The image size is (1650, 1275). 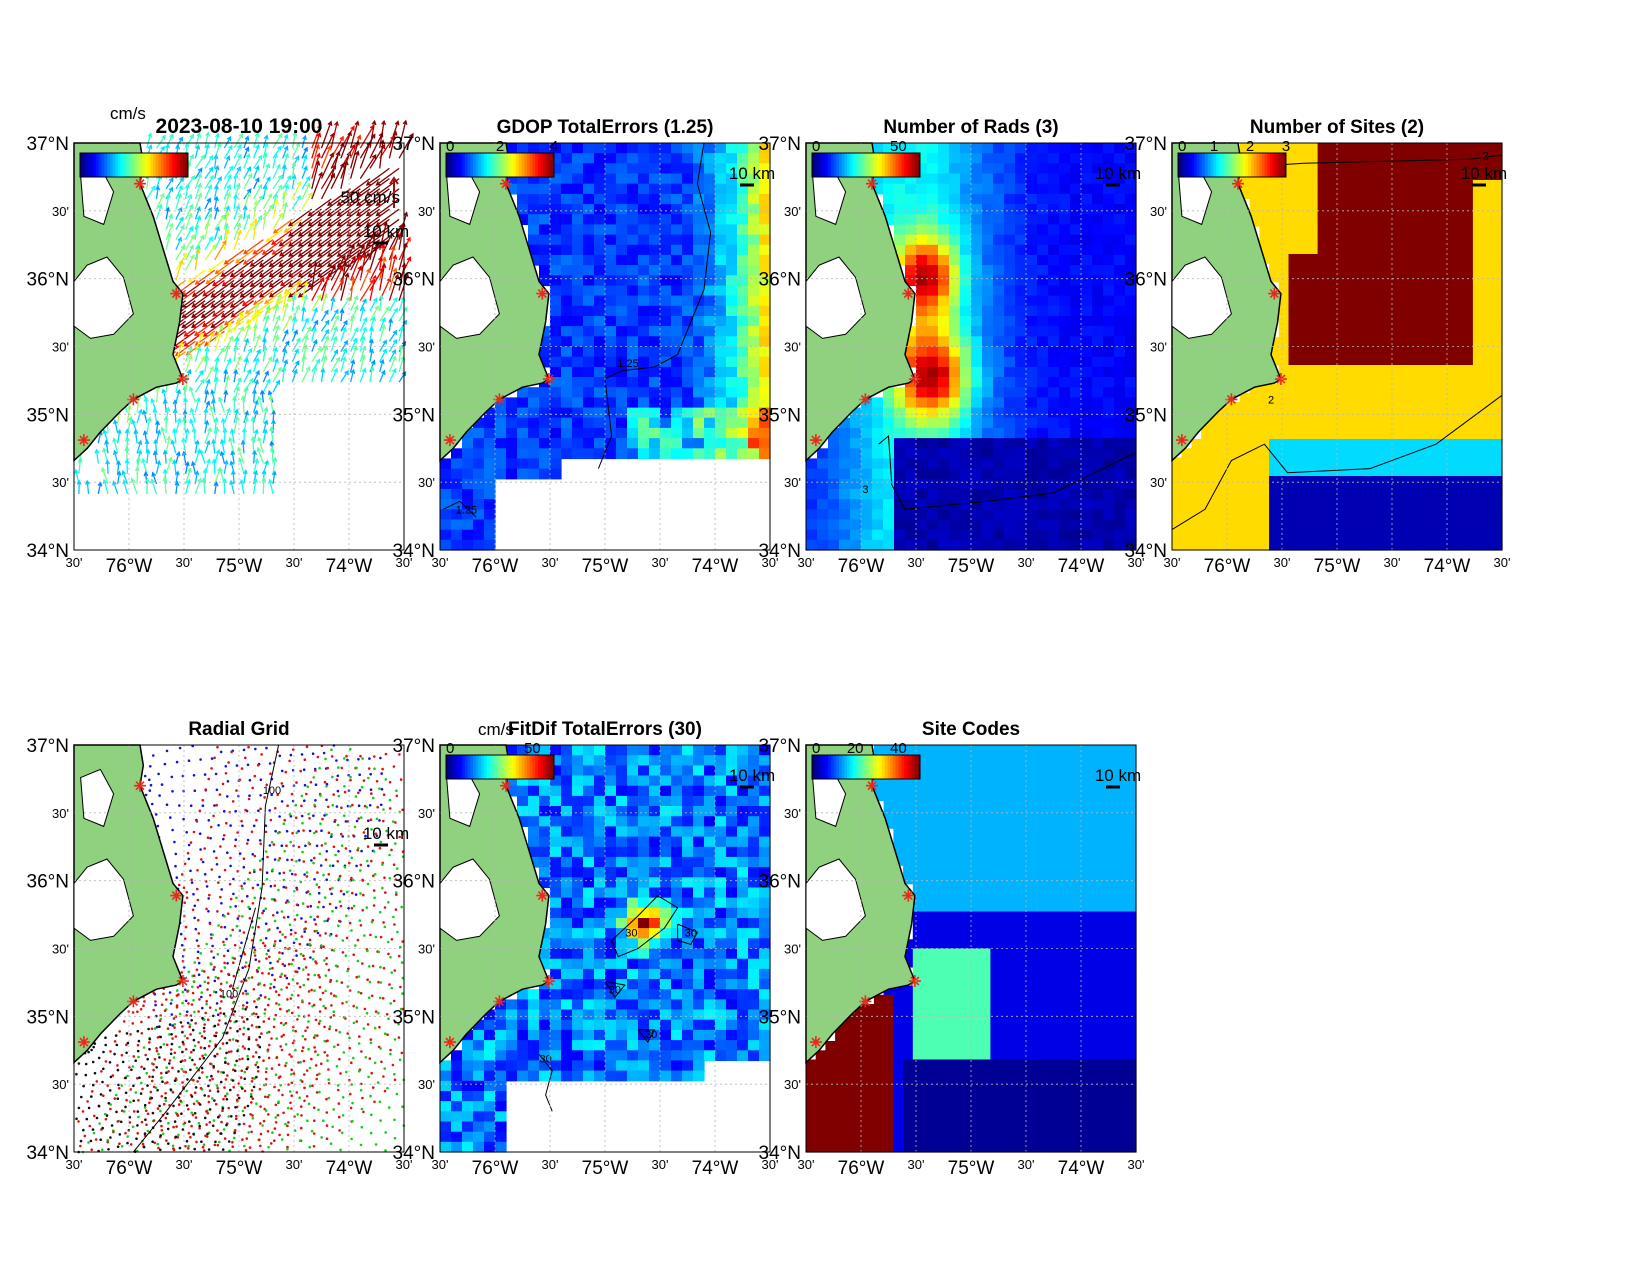 What do you see at coordinates (1081, 566) in the screenshot?
I see `lon-tick-label: 74°W` at bounding box center [1081, 566].